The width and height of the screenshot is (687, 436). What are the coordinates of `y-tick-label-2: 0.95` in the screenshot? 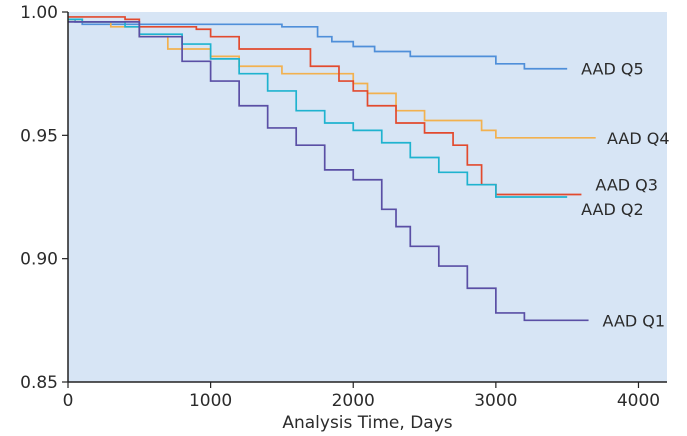 It's located at (39, 136).